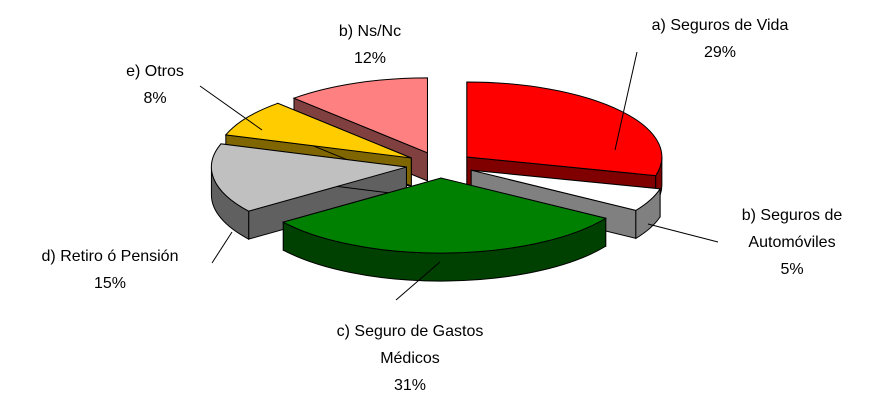 The image size is (873, 404). Describe the element at coordinates (155, 85) in the screenshot. I see `slice-label: e) Otros 8%` at that location.